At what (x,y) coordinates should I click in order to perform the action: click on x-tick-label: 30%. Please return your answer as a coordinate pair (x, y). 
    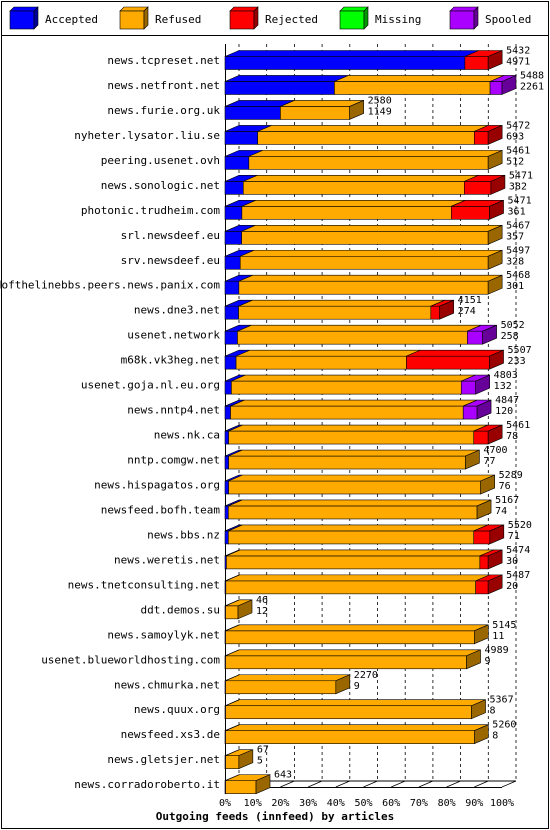
    Looking at the image, I should click on (308, 803).